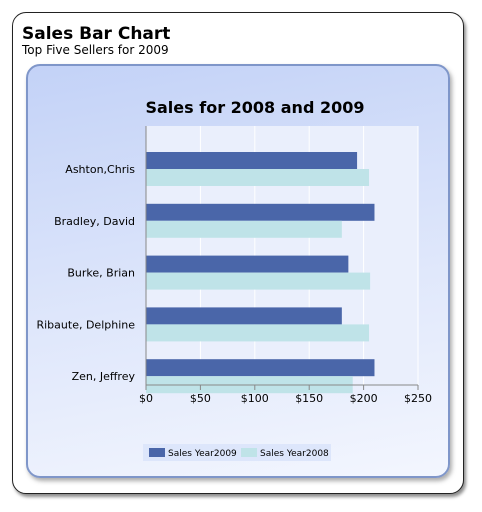  What do you see at coordinates (309, 398) in the screenshot?
I see `x-tick-label: $150` at bounding box center [309, 398].